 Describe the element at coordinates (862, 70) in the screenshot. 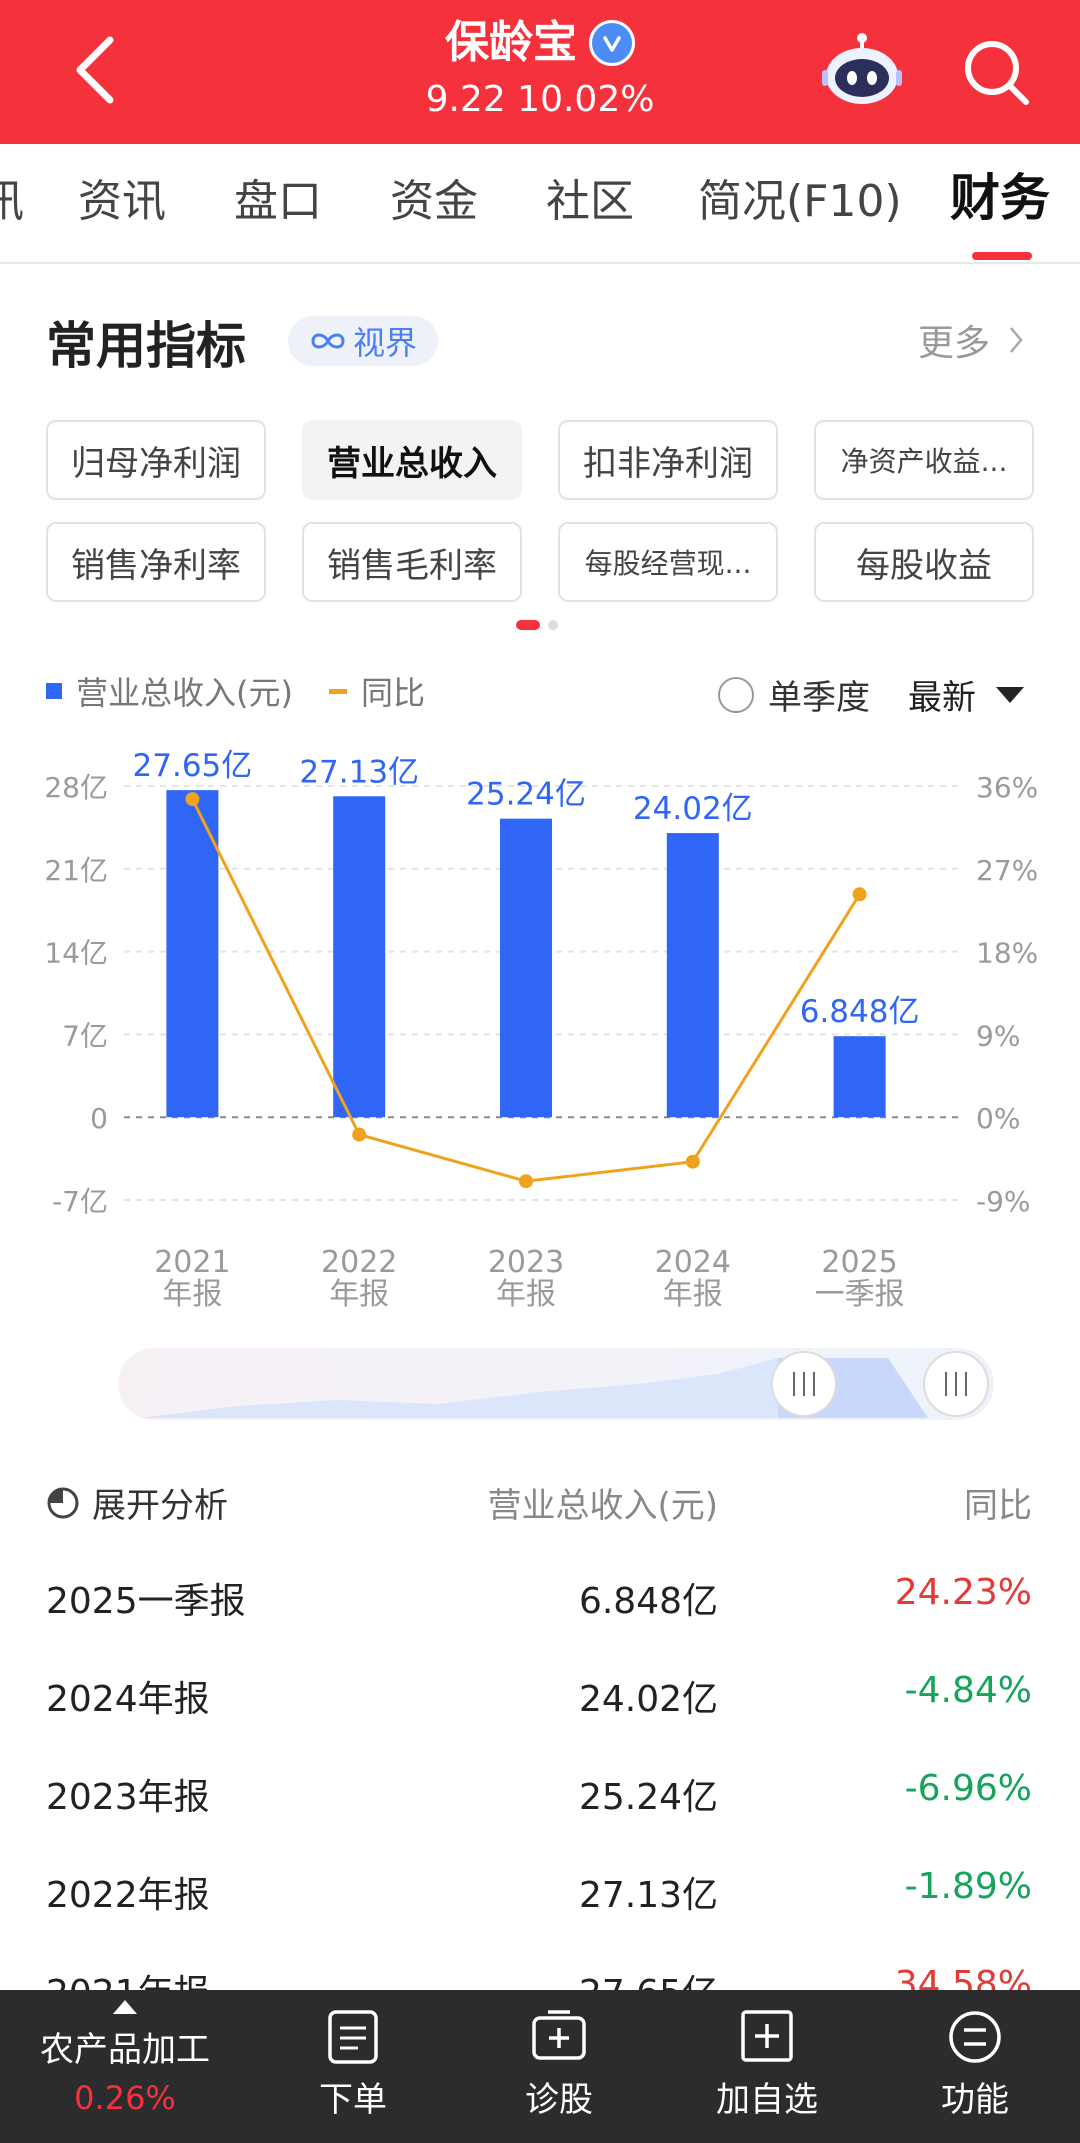

I see `robot-assistant-icon` at that location.